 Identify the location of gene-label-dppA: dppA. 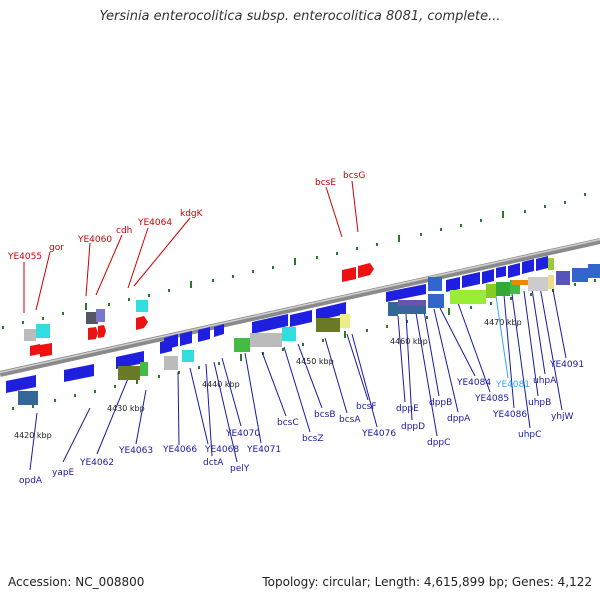
(459, 419).